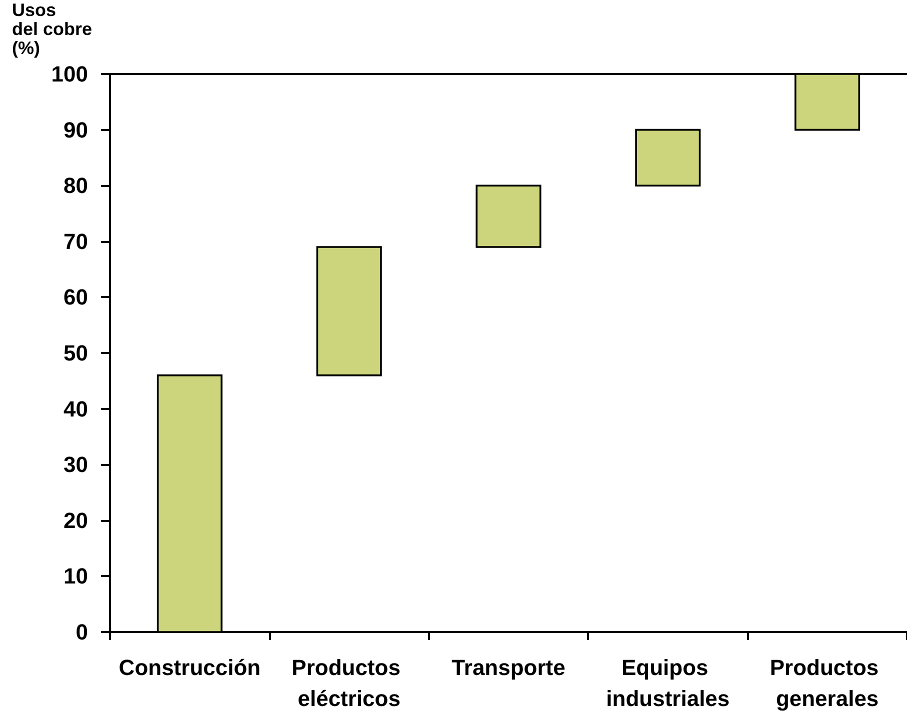 This screenshot has width=907, height=715. What do you see at coordinates (76, 576) in the screenshot?
I see `y-tick-label: 10` at bounding box center [76, 576].